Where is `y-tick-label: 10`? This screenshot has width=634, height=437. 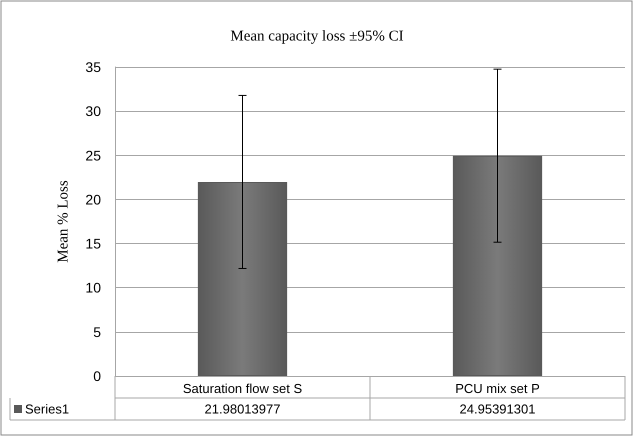 y-tick-label: 10 is located at coordinates (93, 288).